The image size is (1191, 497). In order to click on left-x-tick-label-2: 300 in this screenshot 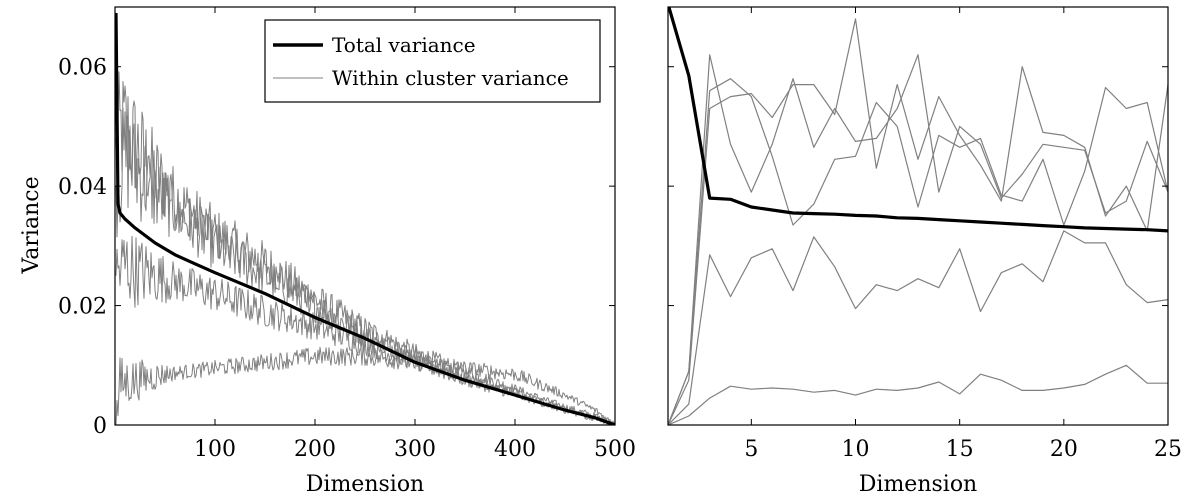, I will do `click(415, 449)`.